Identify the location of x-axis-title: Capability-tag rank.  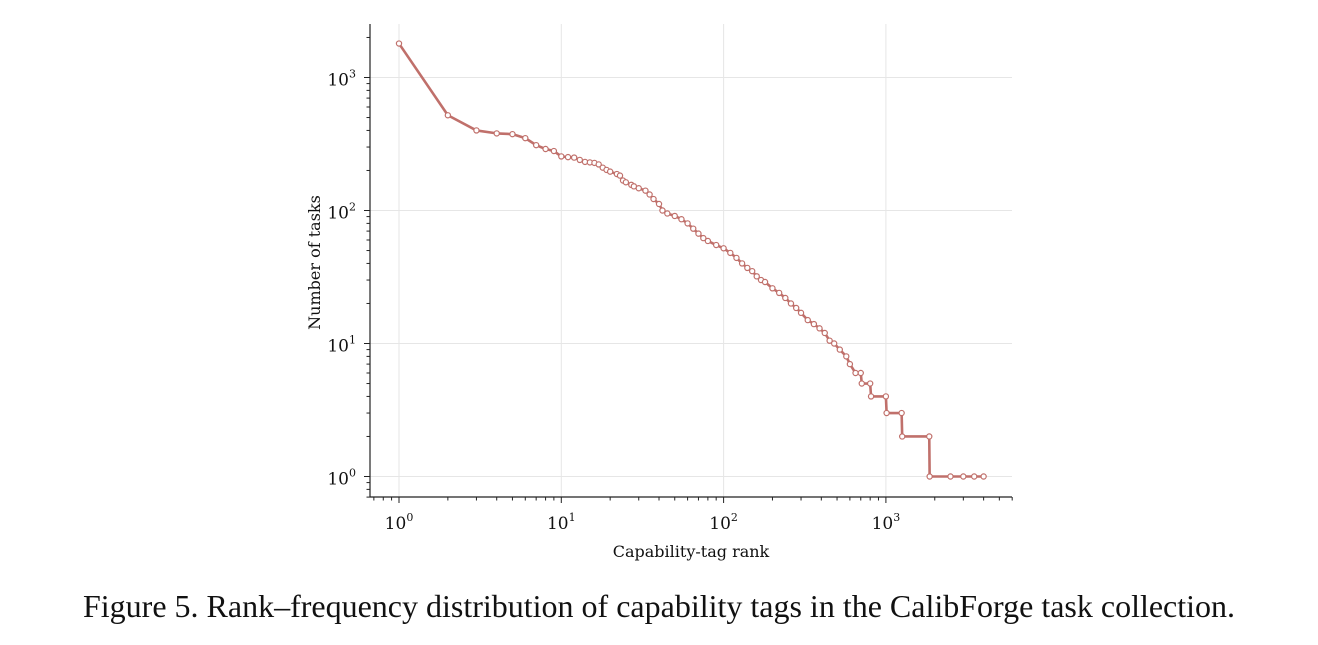
(691, 551).